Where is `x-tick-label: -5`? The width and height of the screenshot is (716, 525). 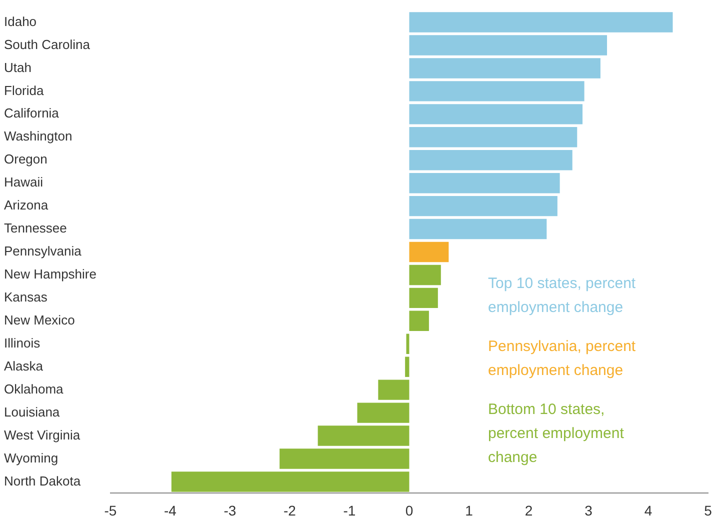 x-tick-label: -5 is located at coordinates (110, 510).